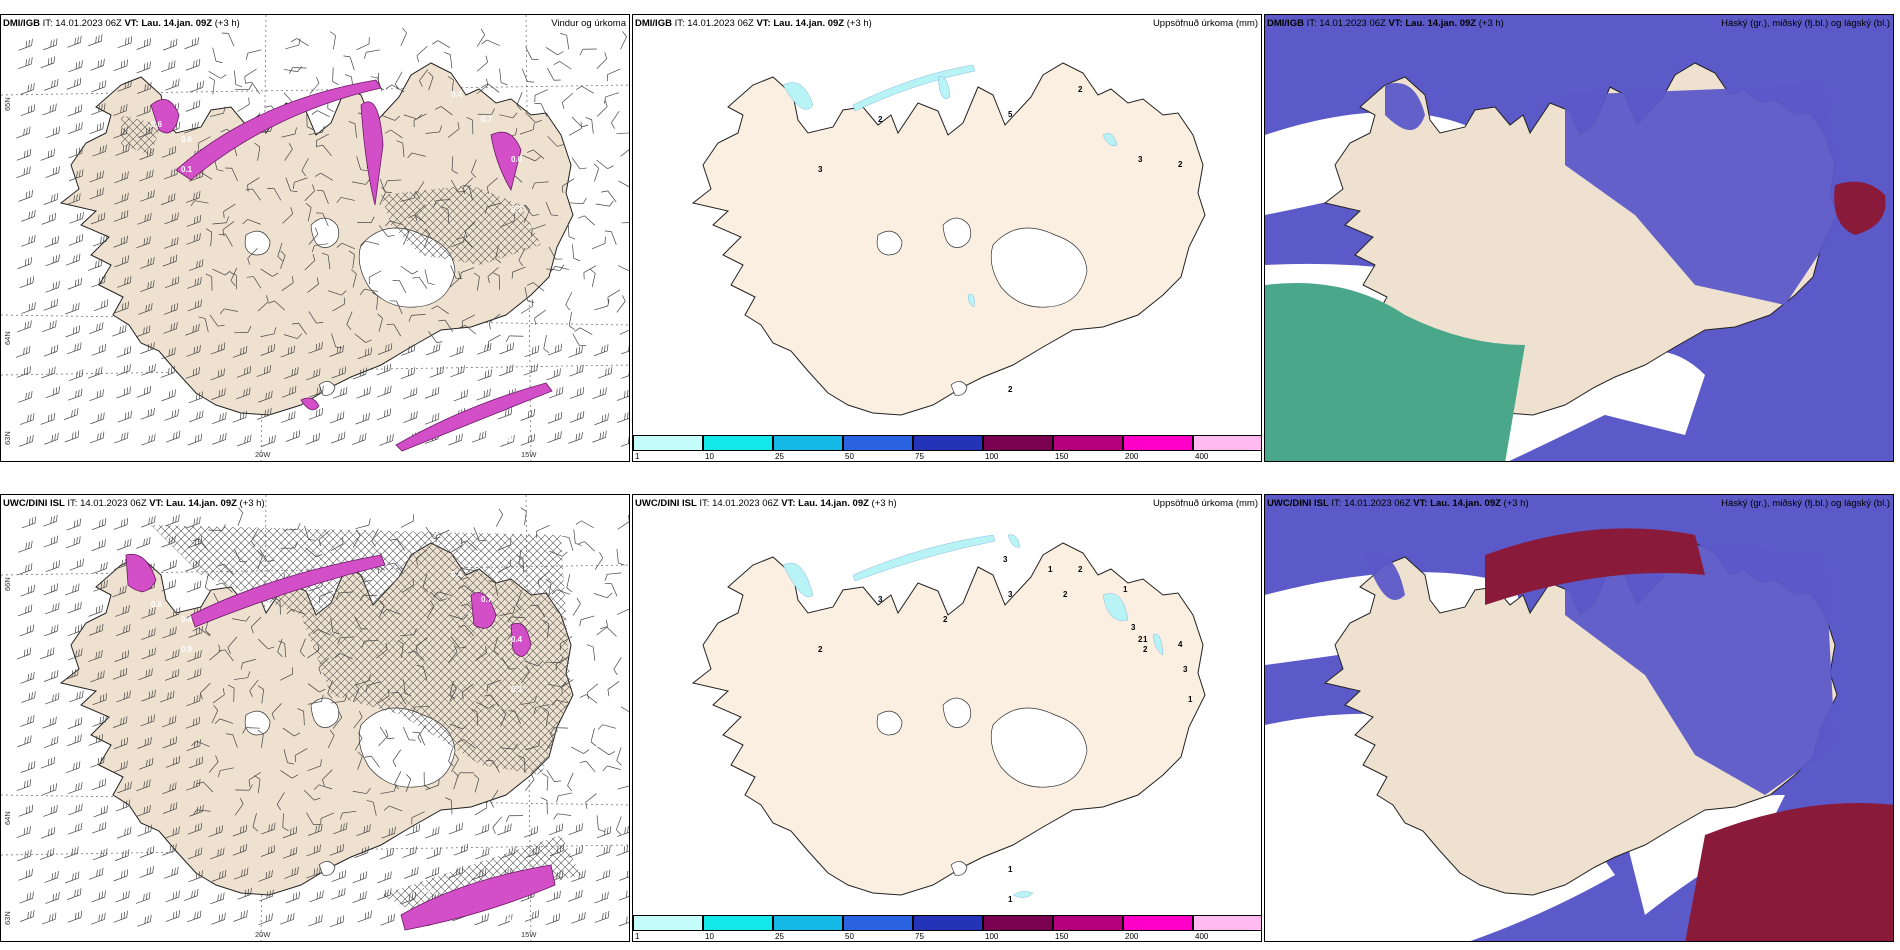 The image size is (1900, 950). Describe the element at coordinates (1635, 393) in the screenshot. I see `clear-sky-area` at that location.